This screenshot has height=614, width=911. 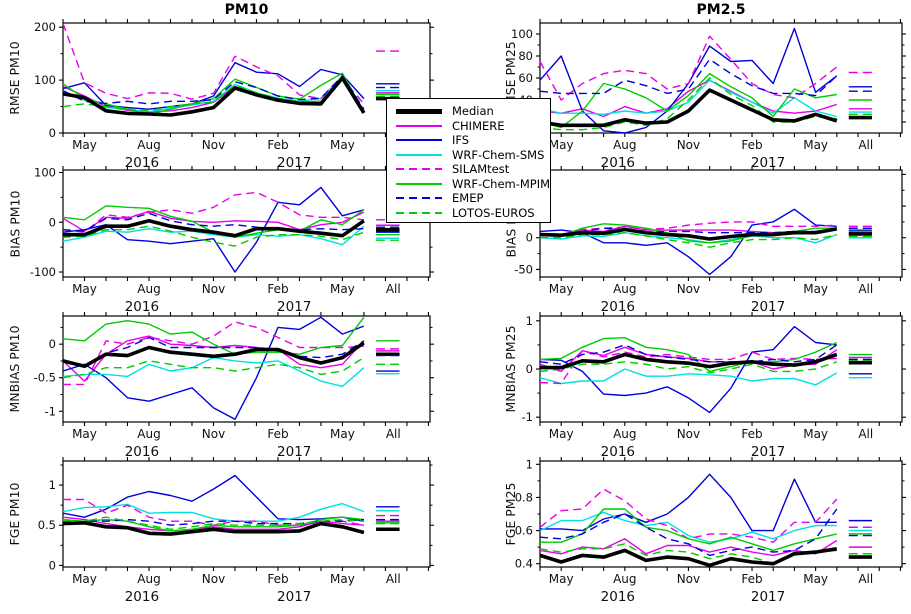 I want to click on y-tick-label: -1, so click(x=527, y=417).